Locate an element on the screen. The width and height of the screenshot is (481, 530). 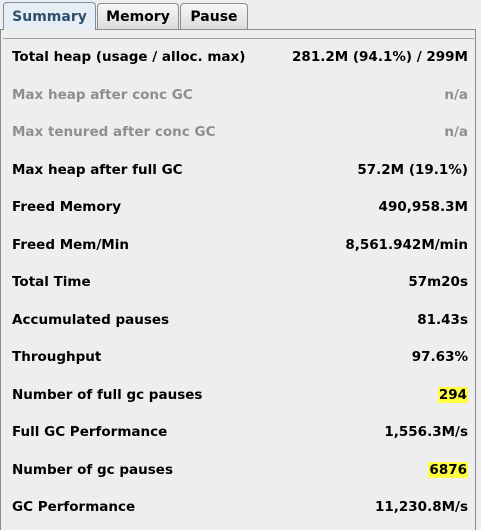
highlighted-value: 6876 is located at coordinates (448, 469).